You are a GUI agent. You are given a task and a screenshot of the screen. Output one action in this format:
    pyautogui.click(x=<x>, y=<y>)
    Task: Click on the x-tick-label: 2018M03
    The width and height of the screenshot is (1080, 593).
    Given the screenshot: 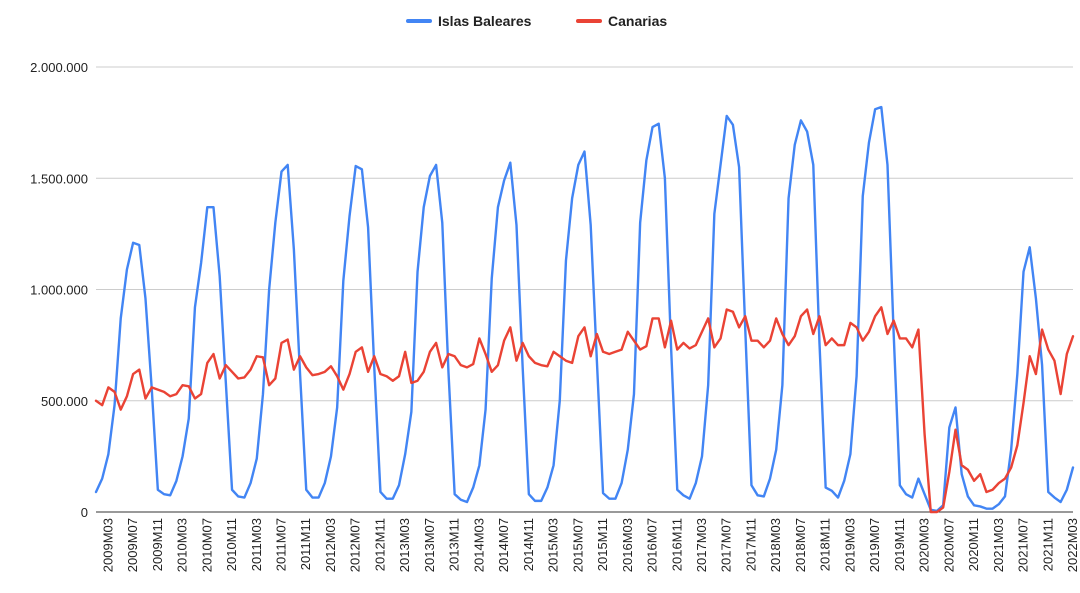 What is the action you would take?
    pyautogui.click(x=775, y=545)
    